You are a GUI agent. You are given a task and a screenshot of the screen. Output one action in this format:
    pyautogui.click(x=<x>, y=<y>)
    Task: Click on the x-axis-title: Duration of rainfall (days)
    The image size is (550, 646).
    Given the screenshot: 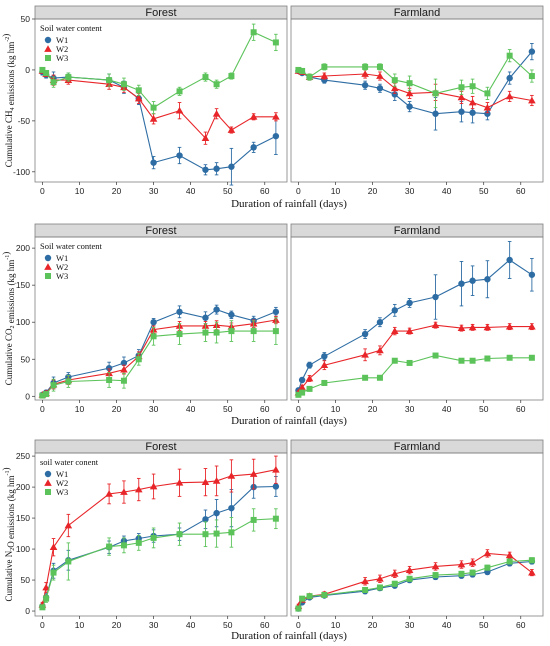 What is the action you would take?
    pyautogui.click(x=289, y=421)
    